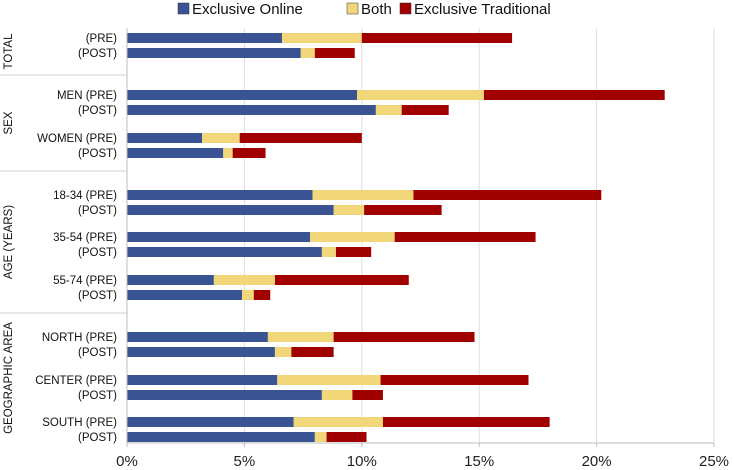  I want to click on x-tick-label-4: 20%, so click(597, 461).